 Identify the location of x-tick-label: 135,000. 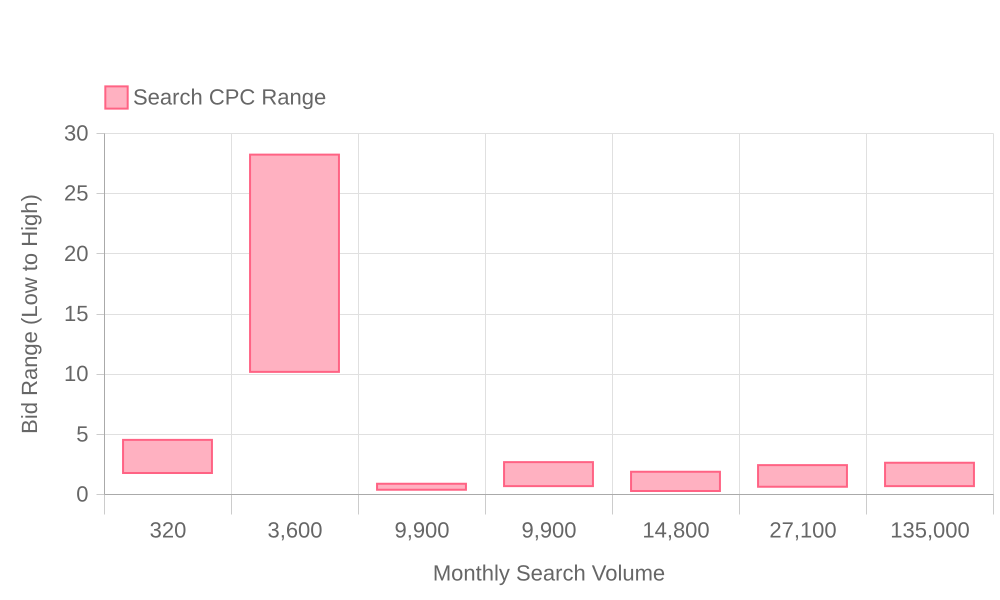
(930, 530).